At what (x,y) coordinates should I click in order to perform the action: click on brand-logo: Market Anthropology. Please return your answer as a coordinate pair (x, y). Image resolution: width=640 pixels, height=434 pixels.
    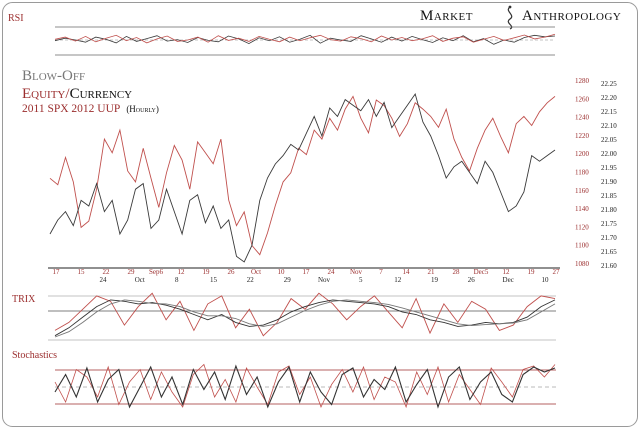
    Looking at the image, I should click on (520, 17).